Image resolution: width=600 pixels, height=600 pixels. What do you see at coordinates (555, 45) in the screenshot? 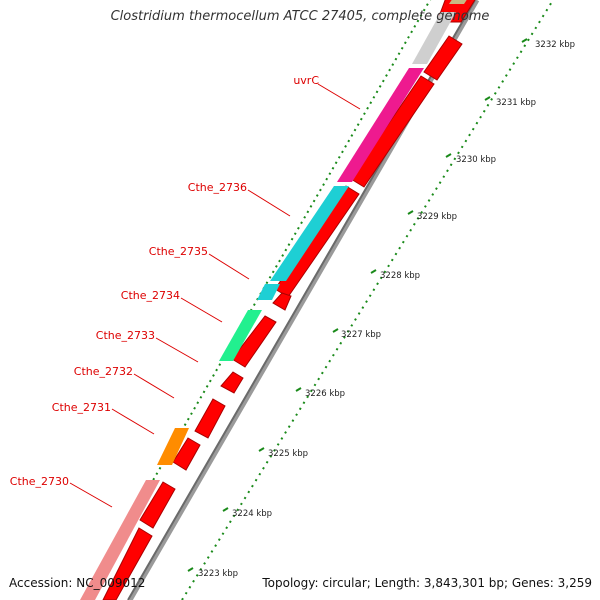
I see `scale-label-3232: 3232 kbp` at bounding box center [555, 45].